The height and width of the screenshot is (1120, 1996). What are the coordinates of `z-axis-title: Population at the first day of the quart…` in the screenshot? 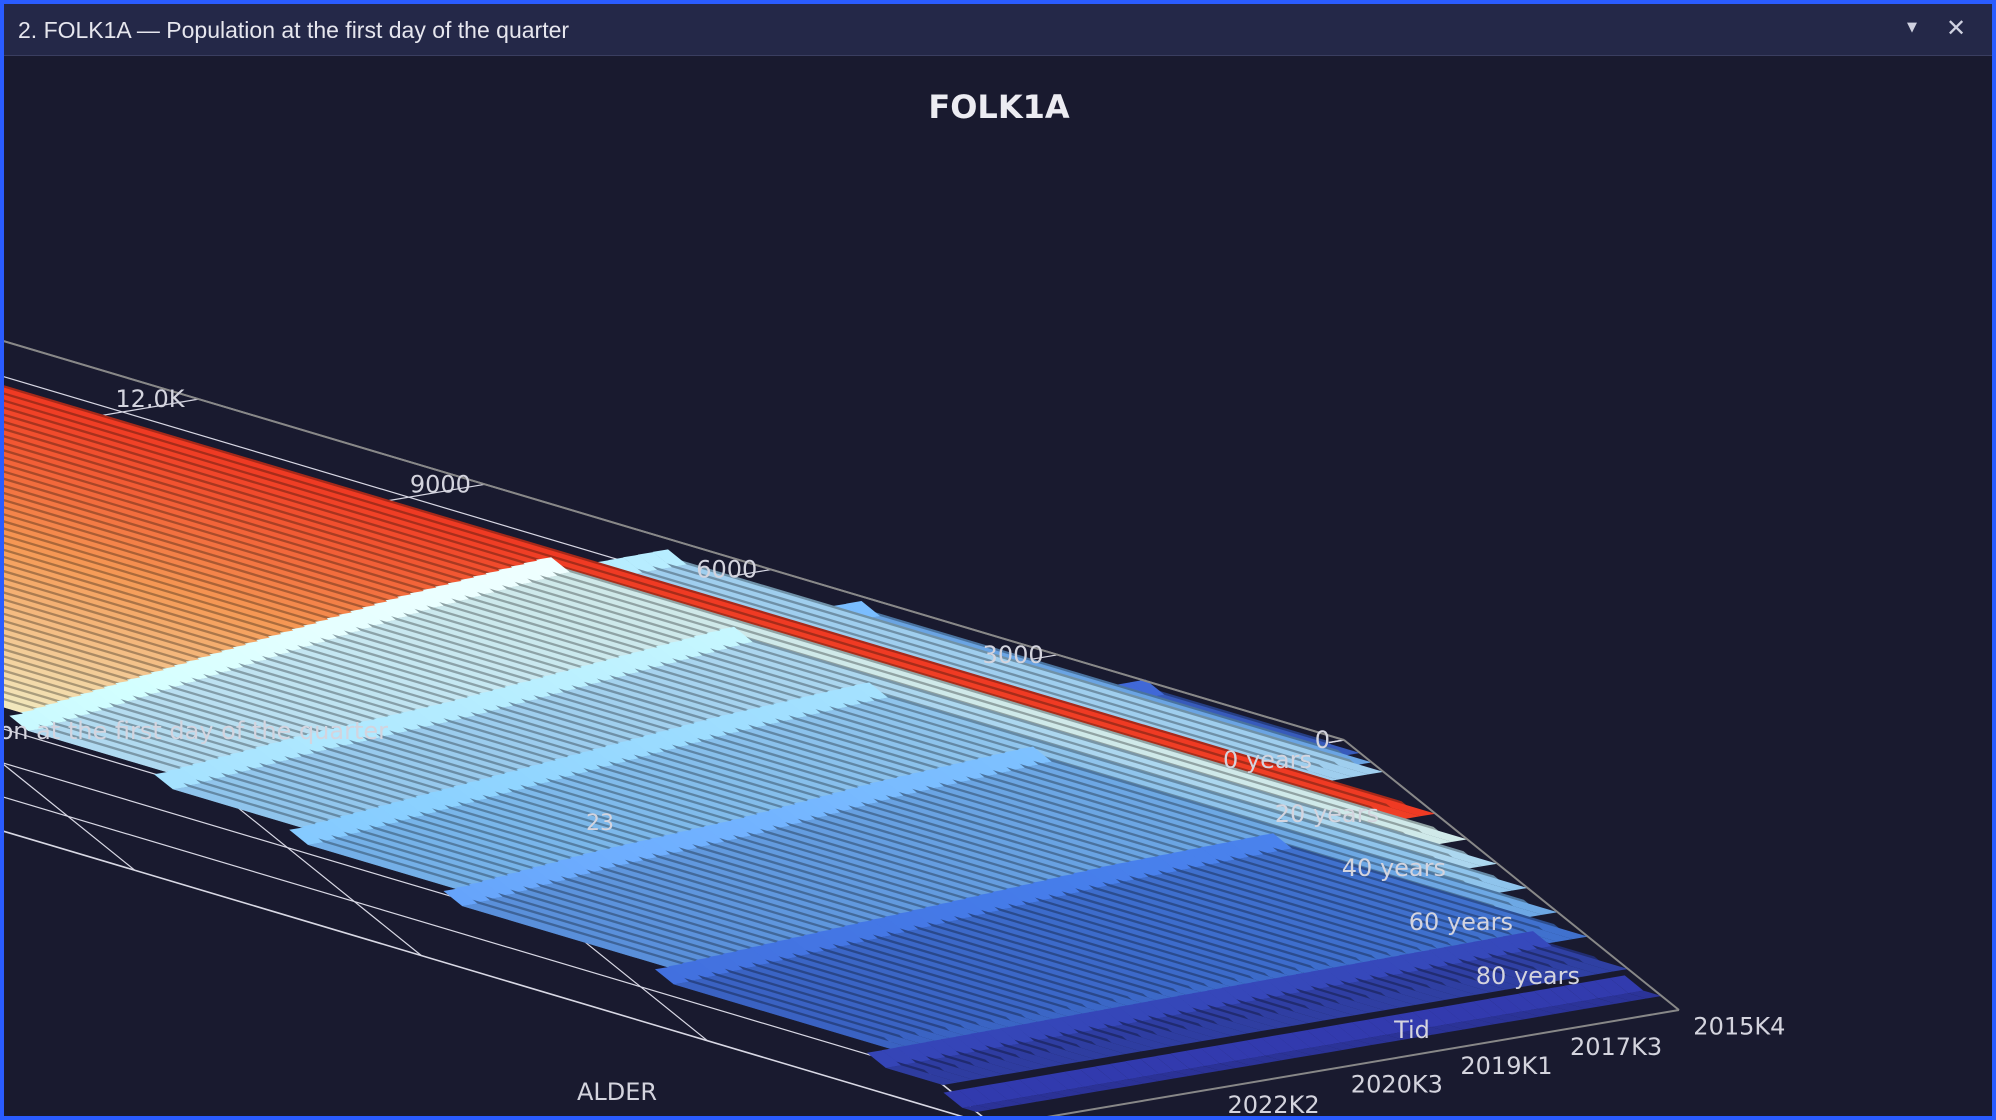 It's located at (196, 731).